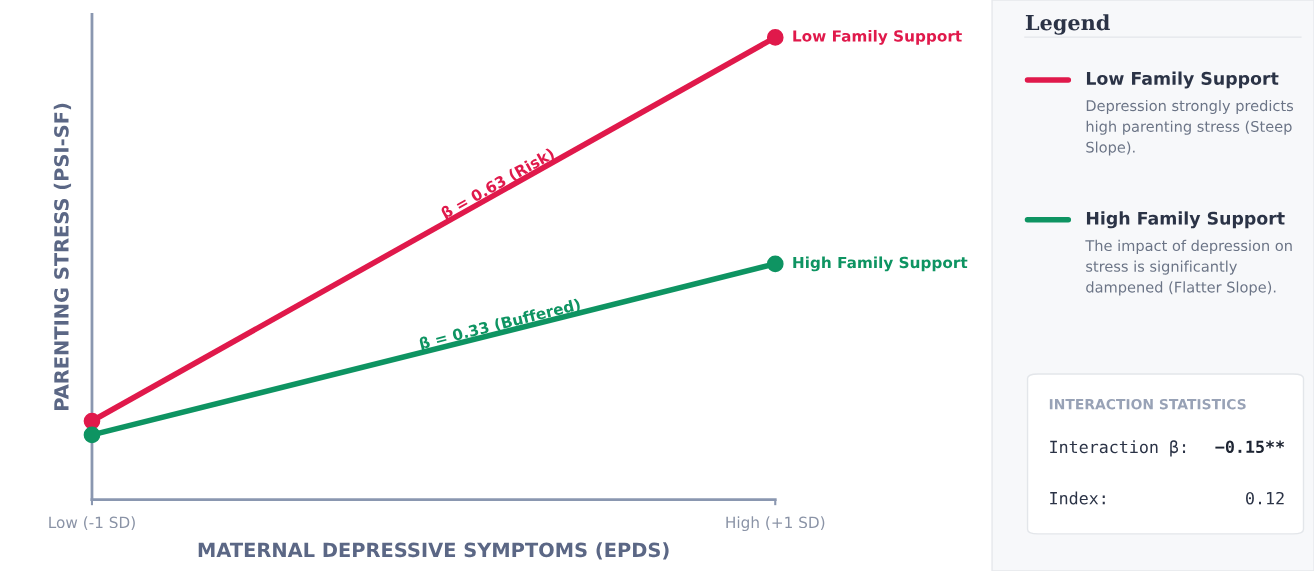 The image size is (1314, 571). I want to click on text: The impact of depression on stress is significantly dampened (Flatter Slope)., so click(1188, 267).